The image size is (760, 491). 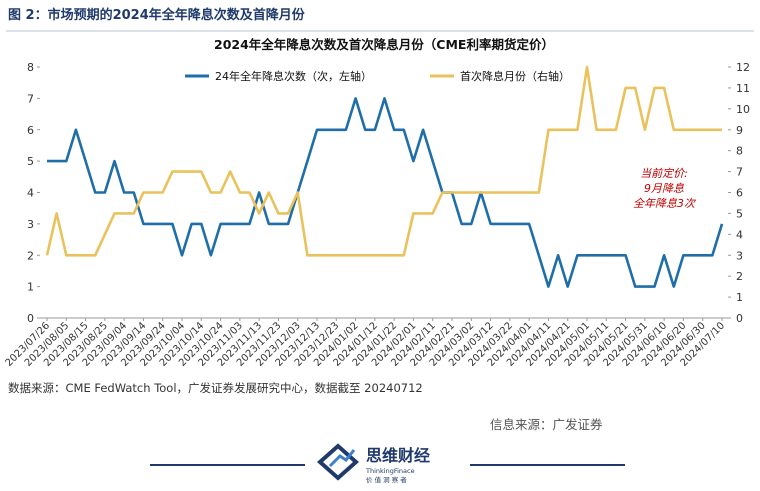 I want to click on y2-tick-label: 5, so click(x=739, y=213).